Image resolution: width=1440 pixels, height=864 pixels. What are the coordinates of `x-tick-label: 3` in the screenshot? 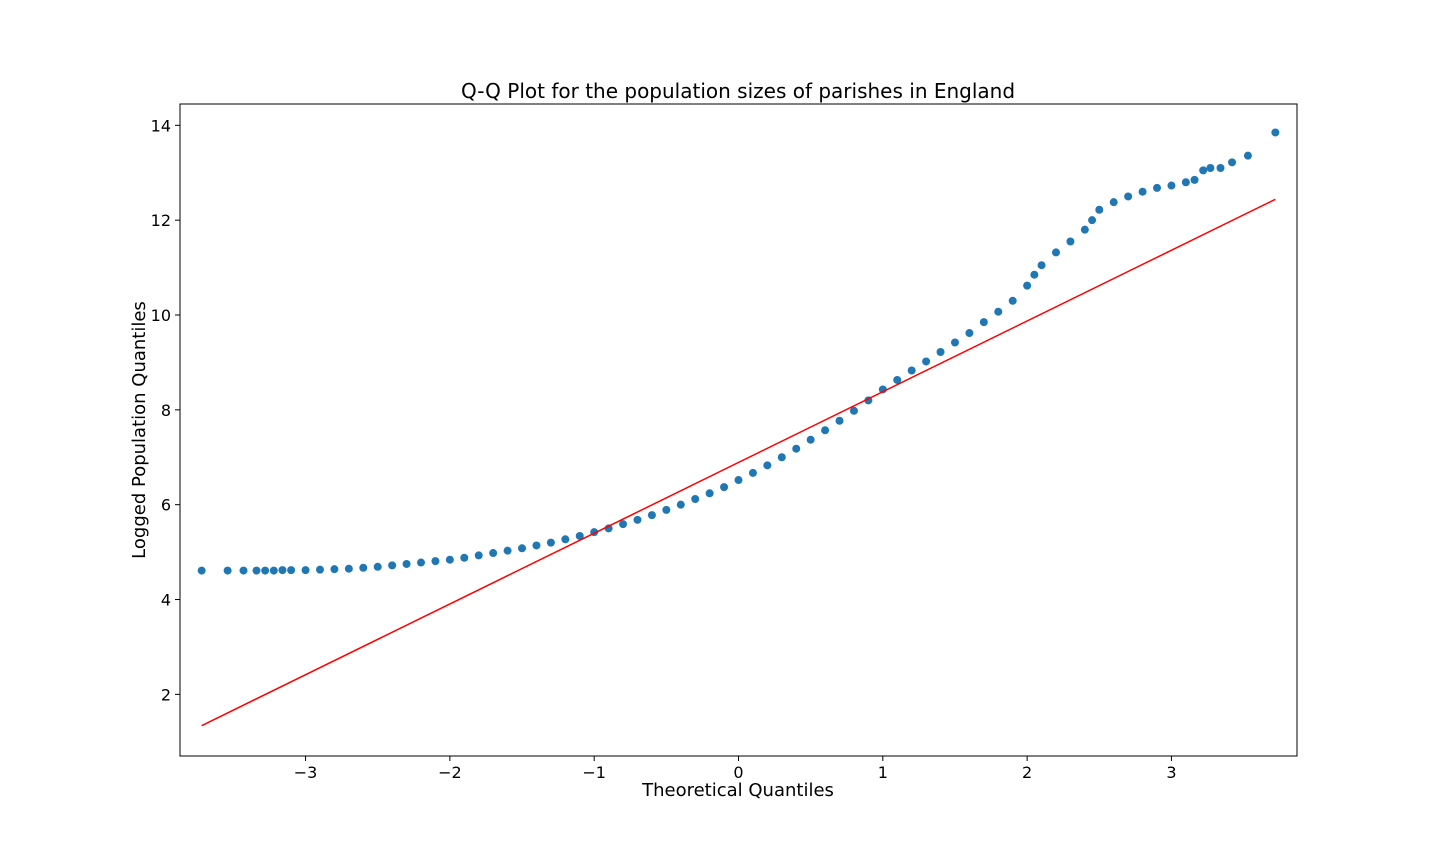 It's located at (1171, 772).